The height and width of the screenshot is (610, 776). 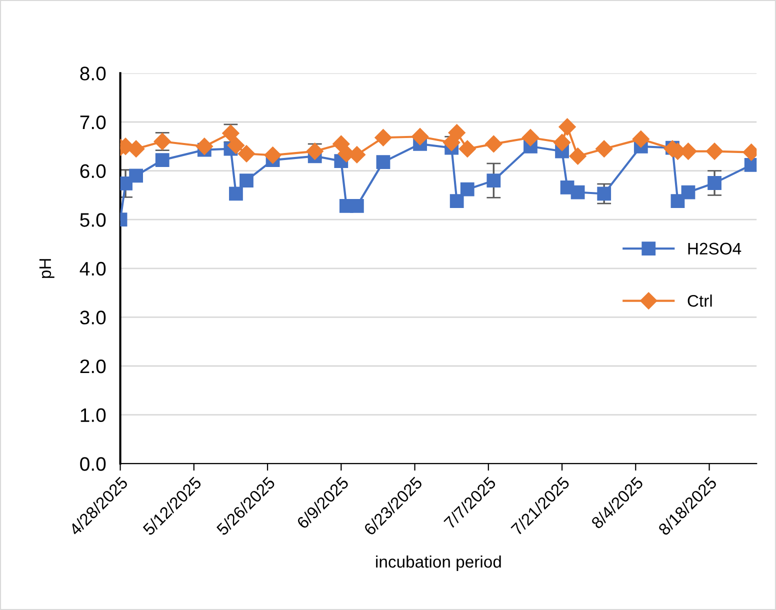 What do you see at coordinates (93, 366) in the screenshot?
I see `y-tick-label: 2.0` at bounding box center [93, 366].